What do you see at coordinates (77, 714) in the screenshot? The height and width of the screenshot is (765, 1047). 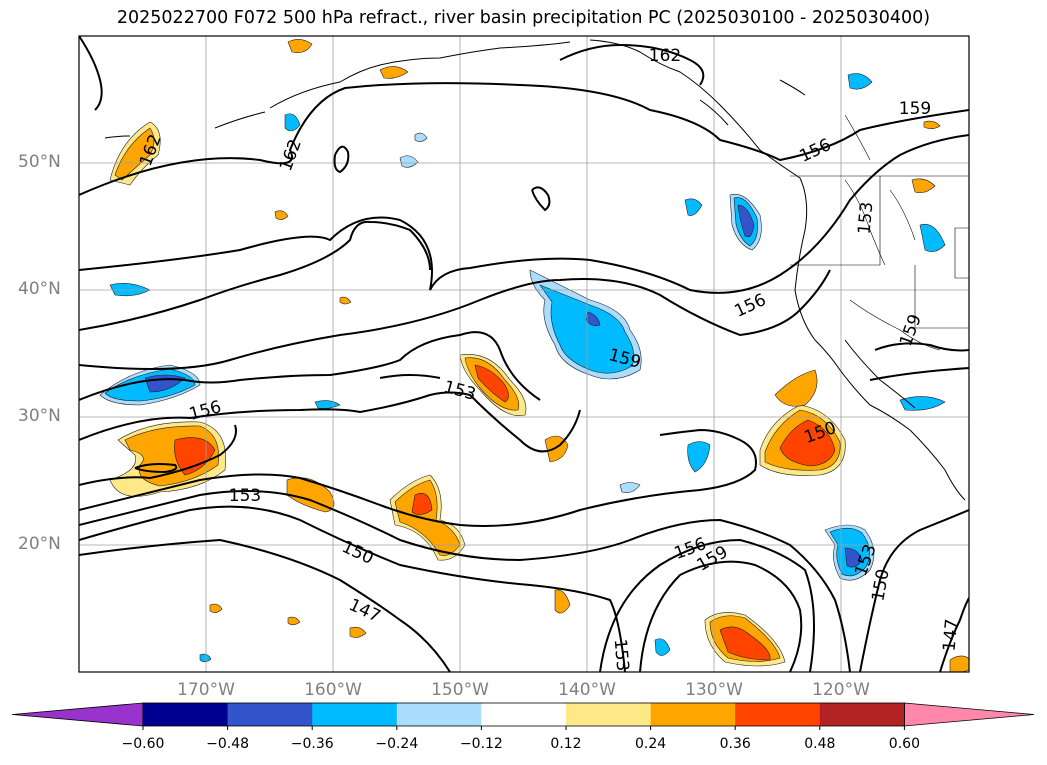 I see `colorbar-extend-low` at bounding box center [77, 714].